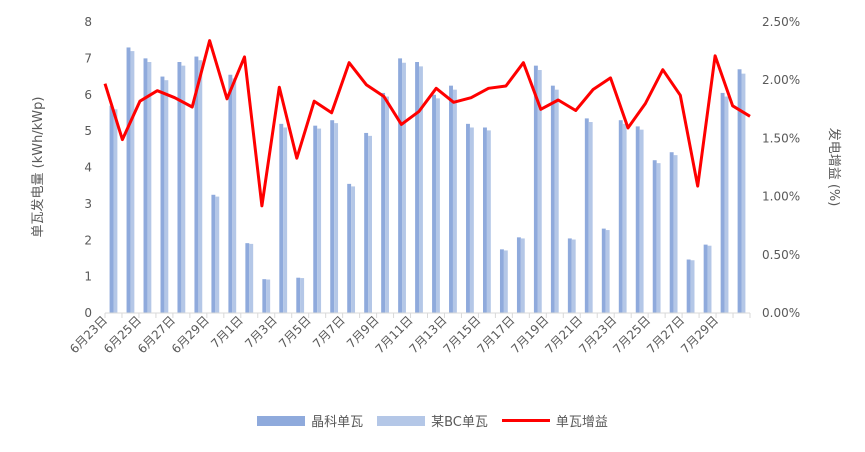  Describe the element at coordinates (401, 420) in the screenshot. I see `legend-swatch-bc` at that location.